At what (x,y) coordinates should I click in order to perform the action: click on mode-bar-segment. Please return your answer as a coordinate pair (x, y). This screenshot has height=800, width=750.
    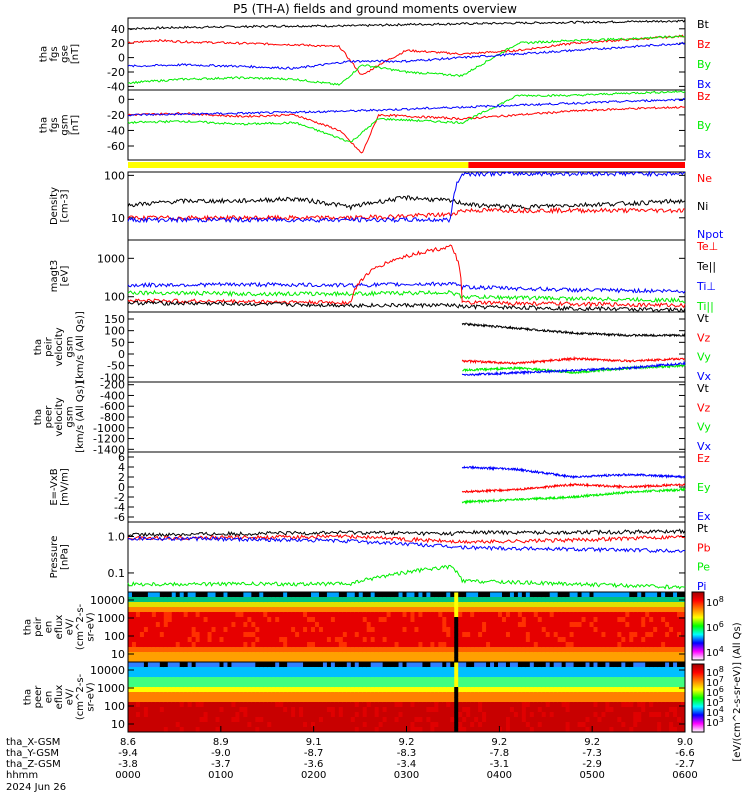
    Looking at the image, I should click on (298, 165).